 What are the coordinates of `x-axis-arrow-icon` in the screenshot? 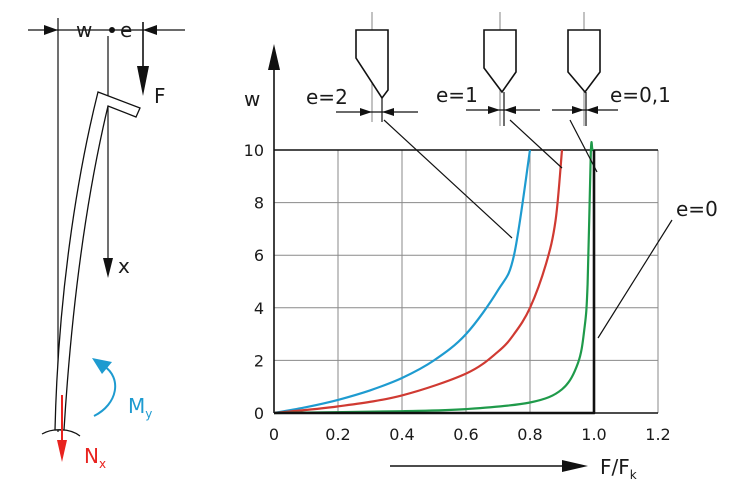 It's located at (108, 268).